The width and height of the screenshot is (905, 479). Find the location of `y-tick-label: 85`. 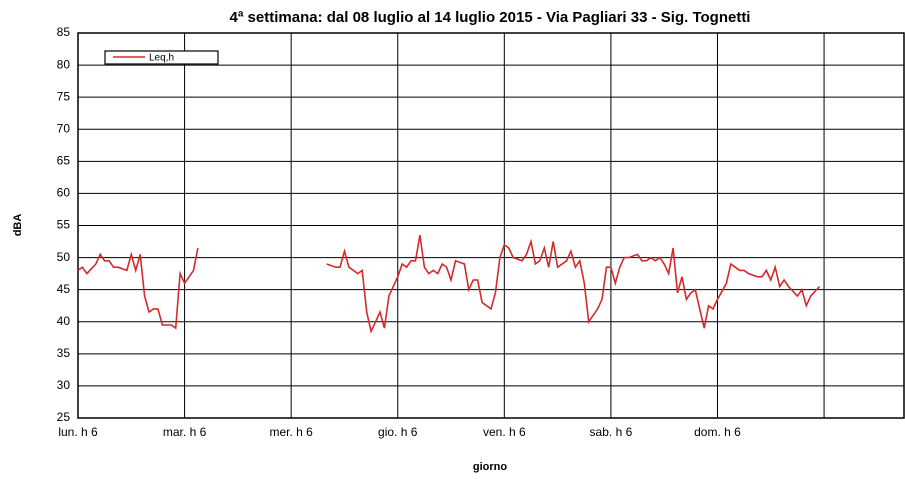

y-tick-label: 85 is located at coordinates (64, 32).